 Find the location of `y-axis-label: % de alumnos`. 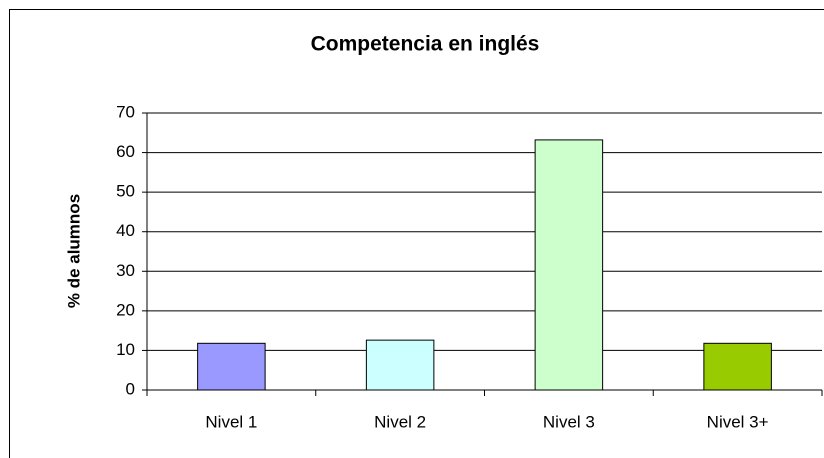

y-axis-label: % de alumnos is located at coordinates (73, 251).